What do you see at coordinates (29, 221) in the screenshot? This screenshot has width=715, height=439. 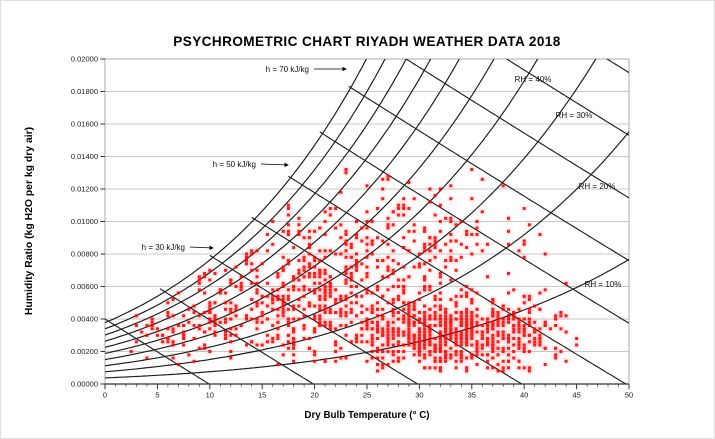 I see `y-axis-title: Humidity Ratio (kg H2O per kg dry air)` at bounding box center [29, 221].